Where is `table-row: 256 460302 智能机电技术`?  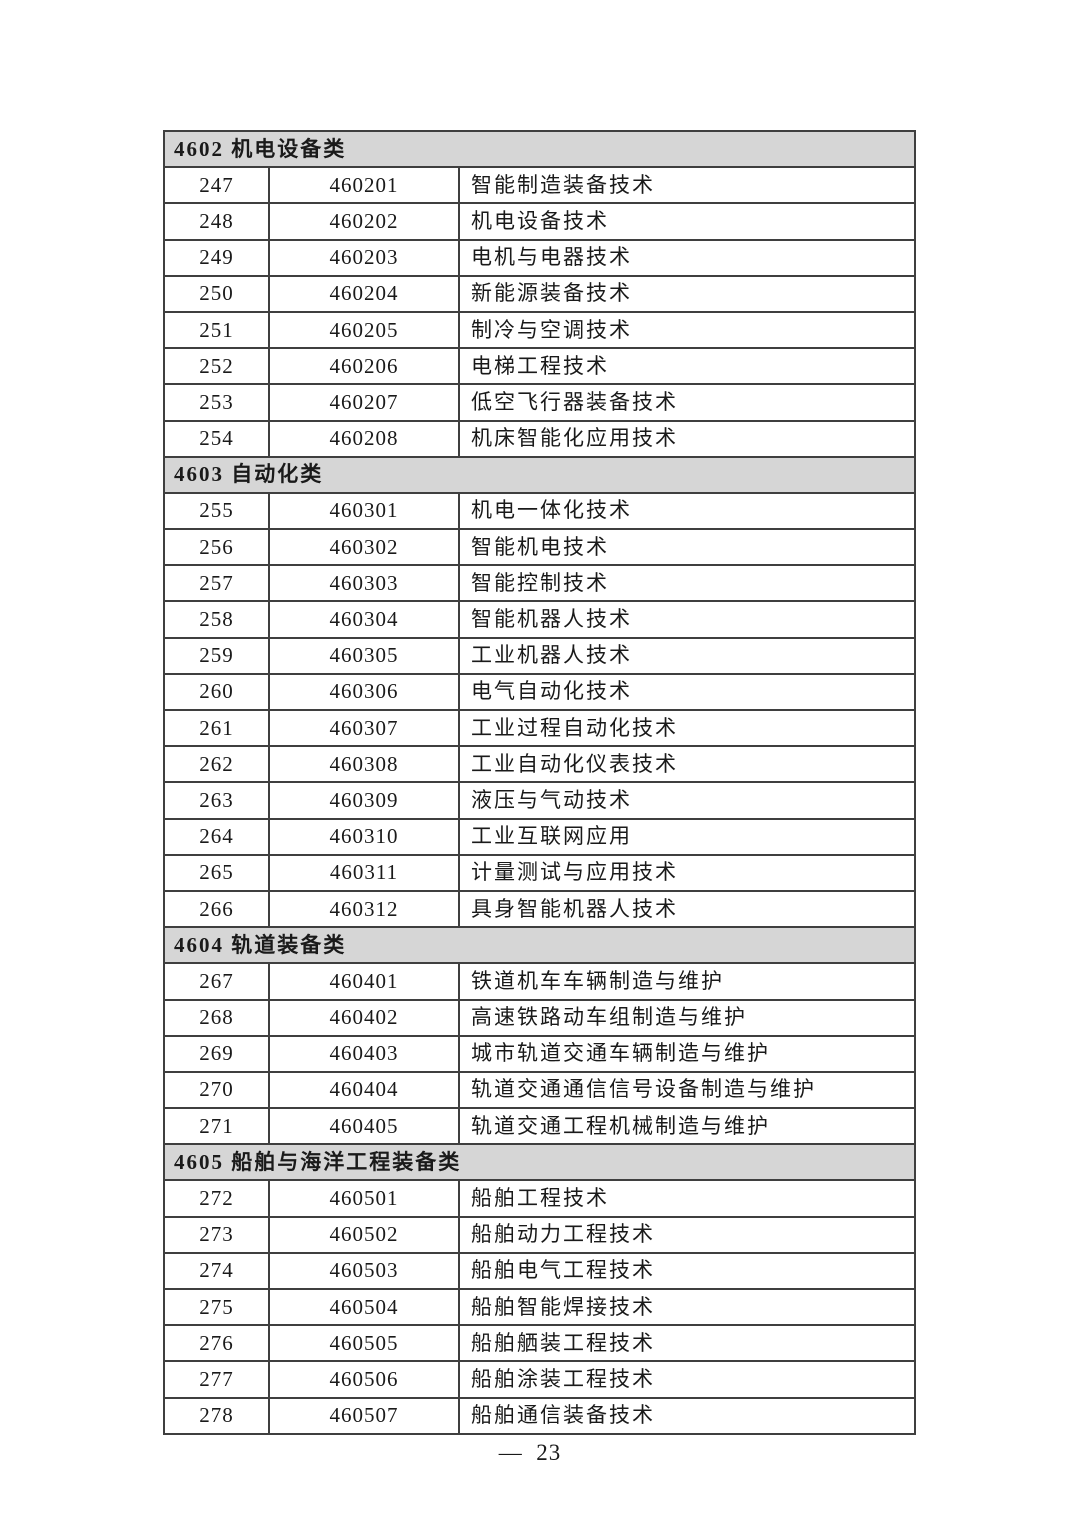
table-row: 256 460302 智能机电技术 is located at coordinates (540, 547).